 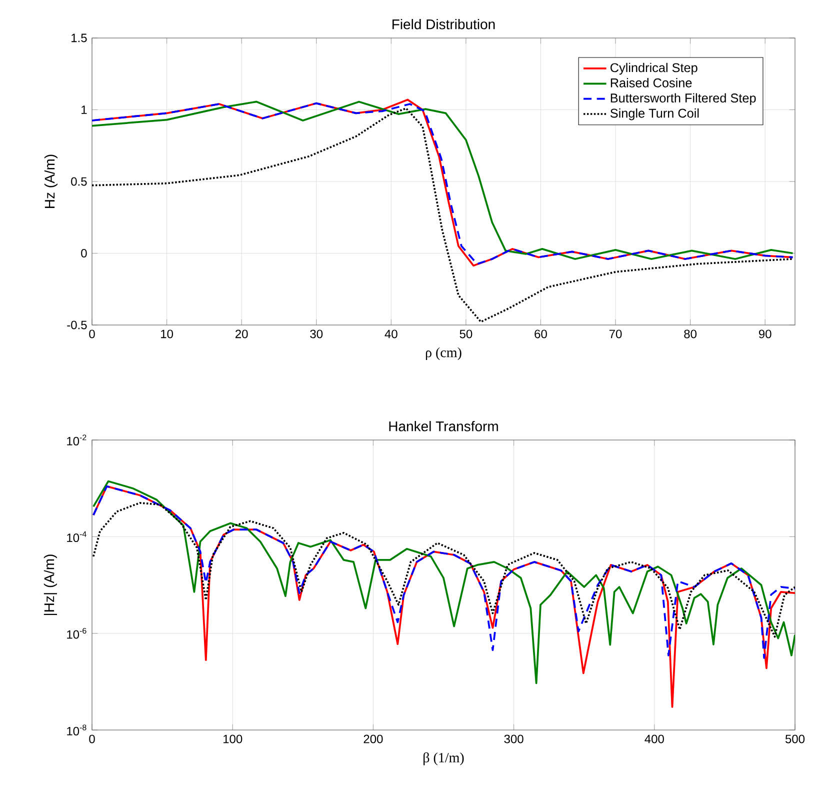 I want to click on line-series, so click(x=443, y=570).